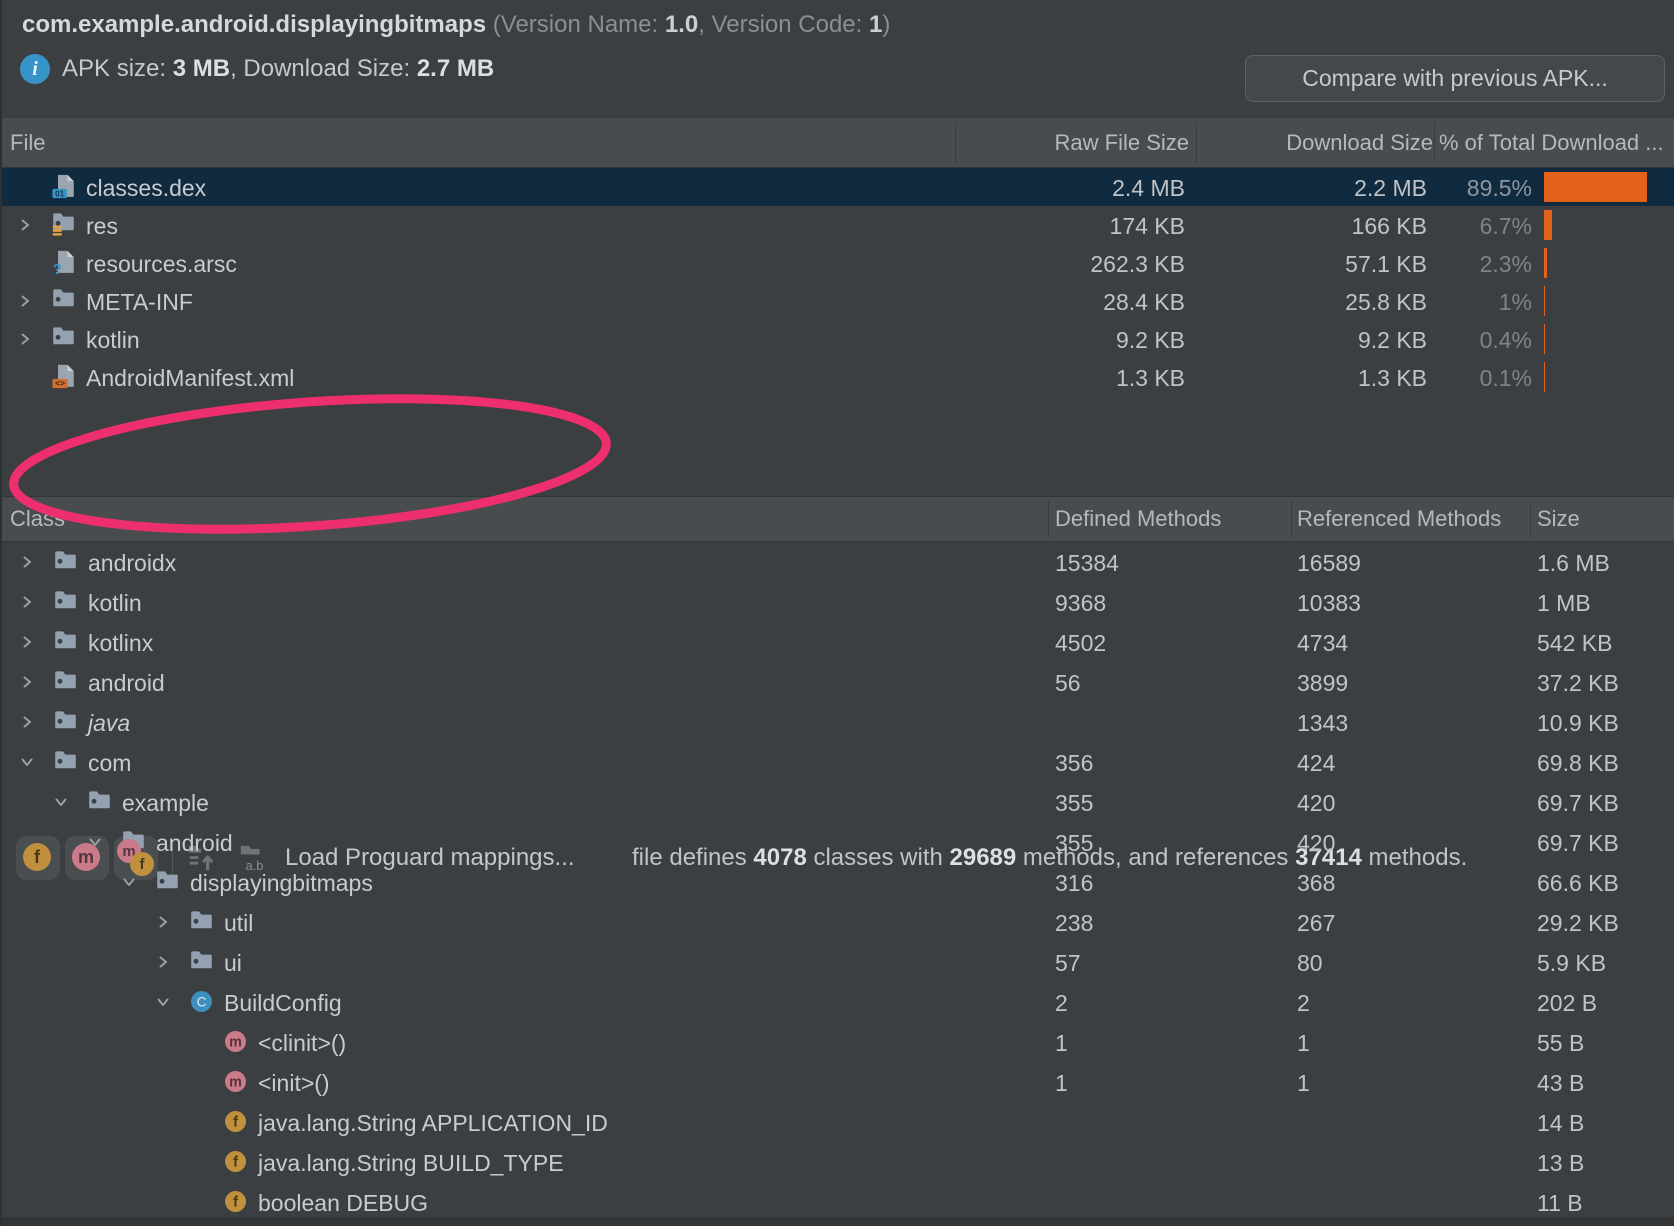 The width and height of the screenshot is (1674, 1226). I want to click on defined-methods-count: 4502, so click(1081, 643).